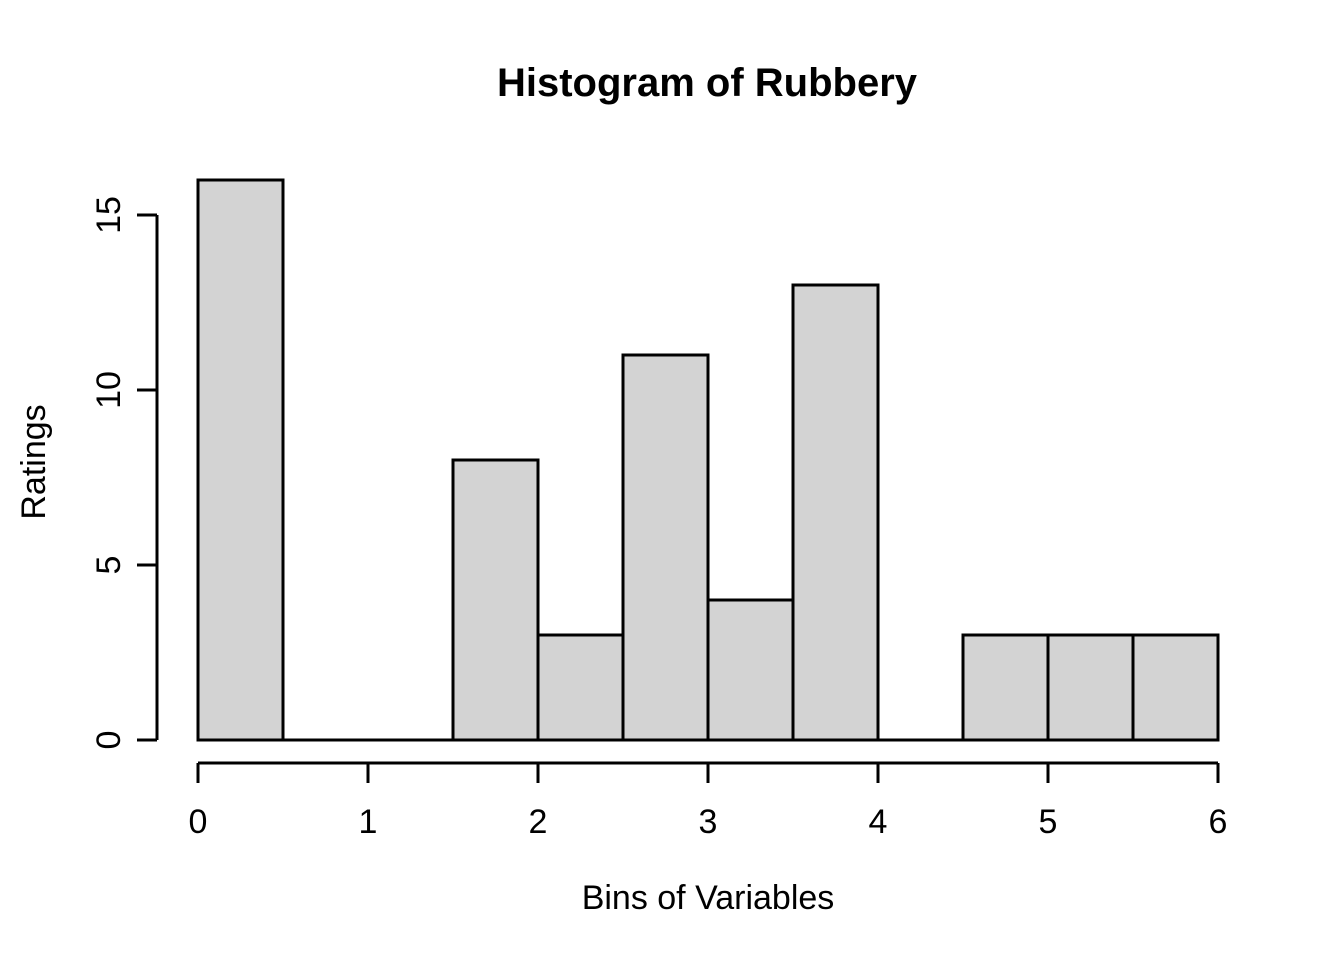 This screenshot has height=960, width=1344. I want to click on x-axis-tick-label: 1, so click(368, 822).